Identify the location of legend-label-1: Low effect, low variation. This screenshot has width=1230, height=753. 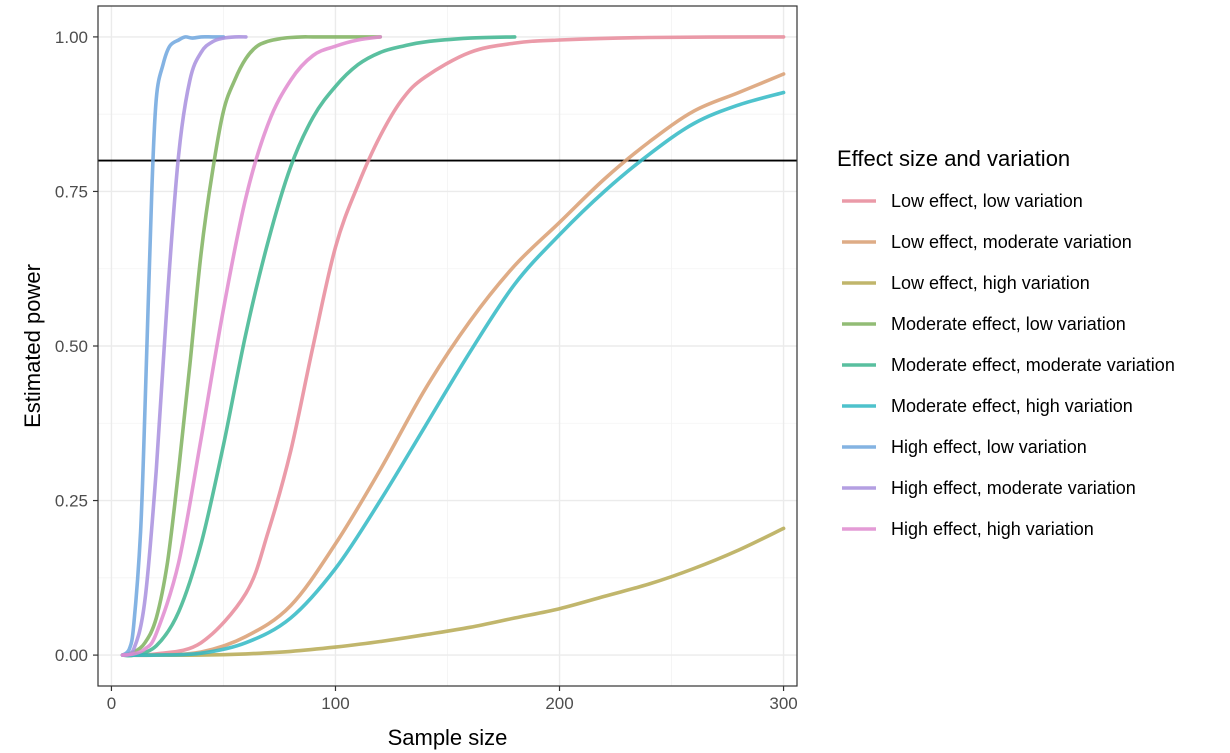
(987, 201).